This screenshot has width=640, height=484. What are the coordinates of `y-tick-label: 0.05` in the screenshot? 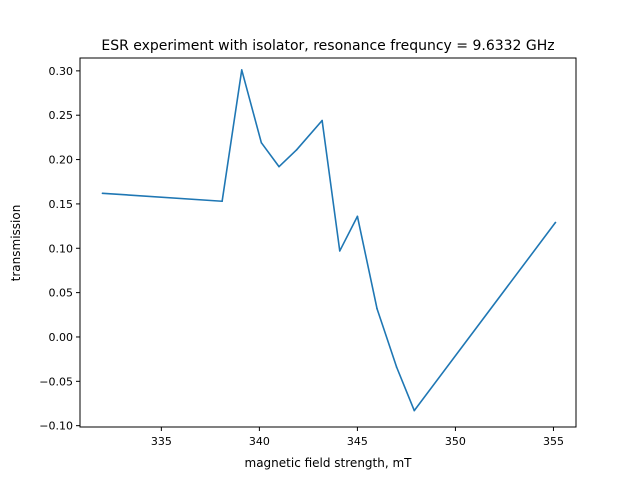 It's located at (61, 293).